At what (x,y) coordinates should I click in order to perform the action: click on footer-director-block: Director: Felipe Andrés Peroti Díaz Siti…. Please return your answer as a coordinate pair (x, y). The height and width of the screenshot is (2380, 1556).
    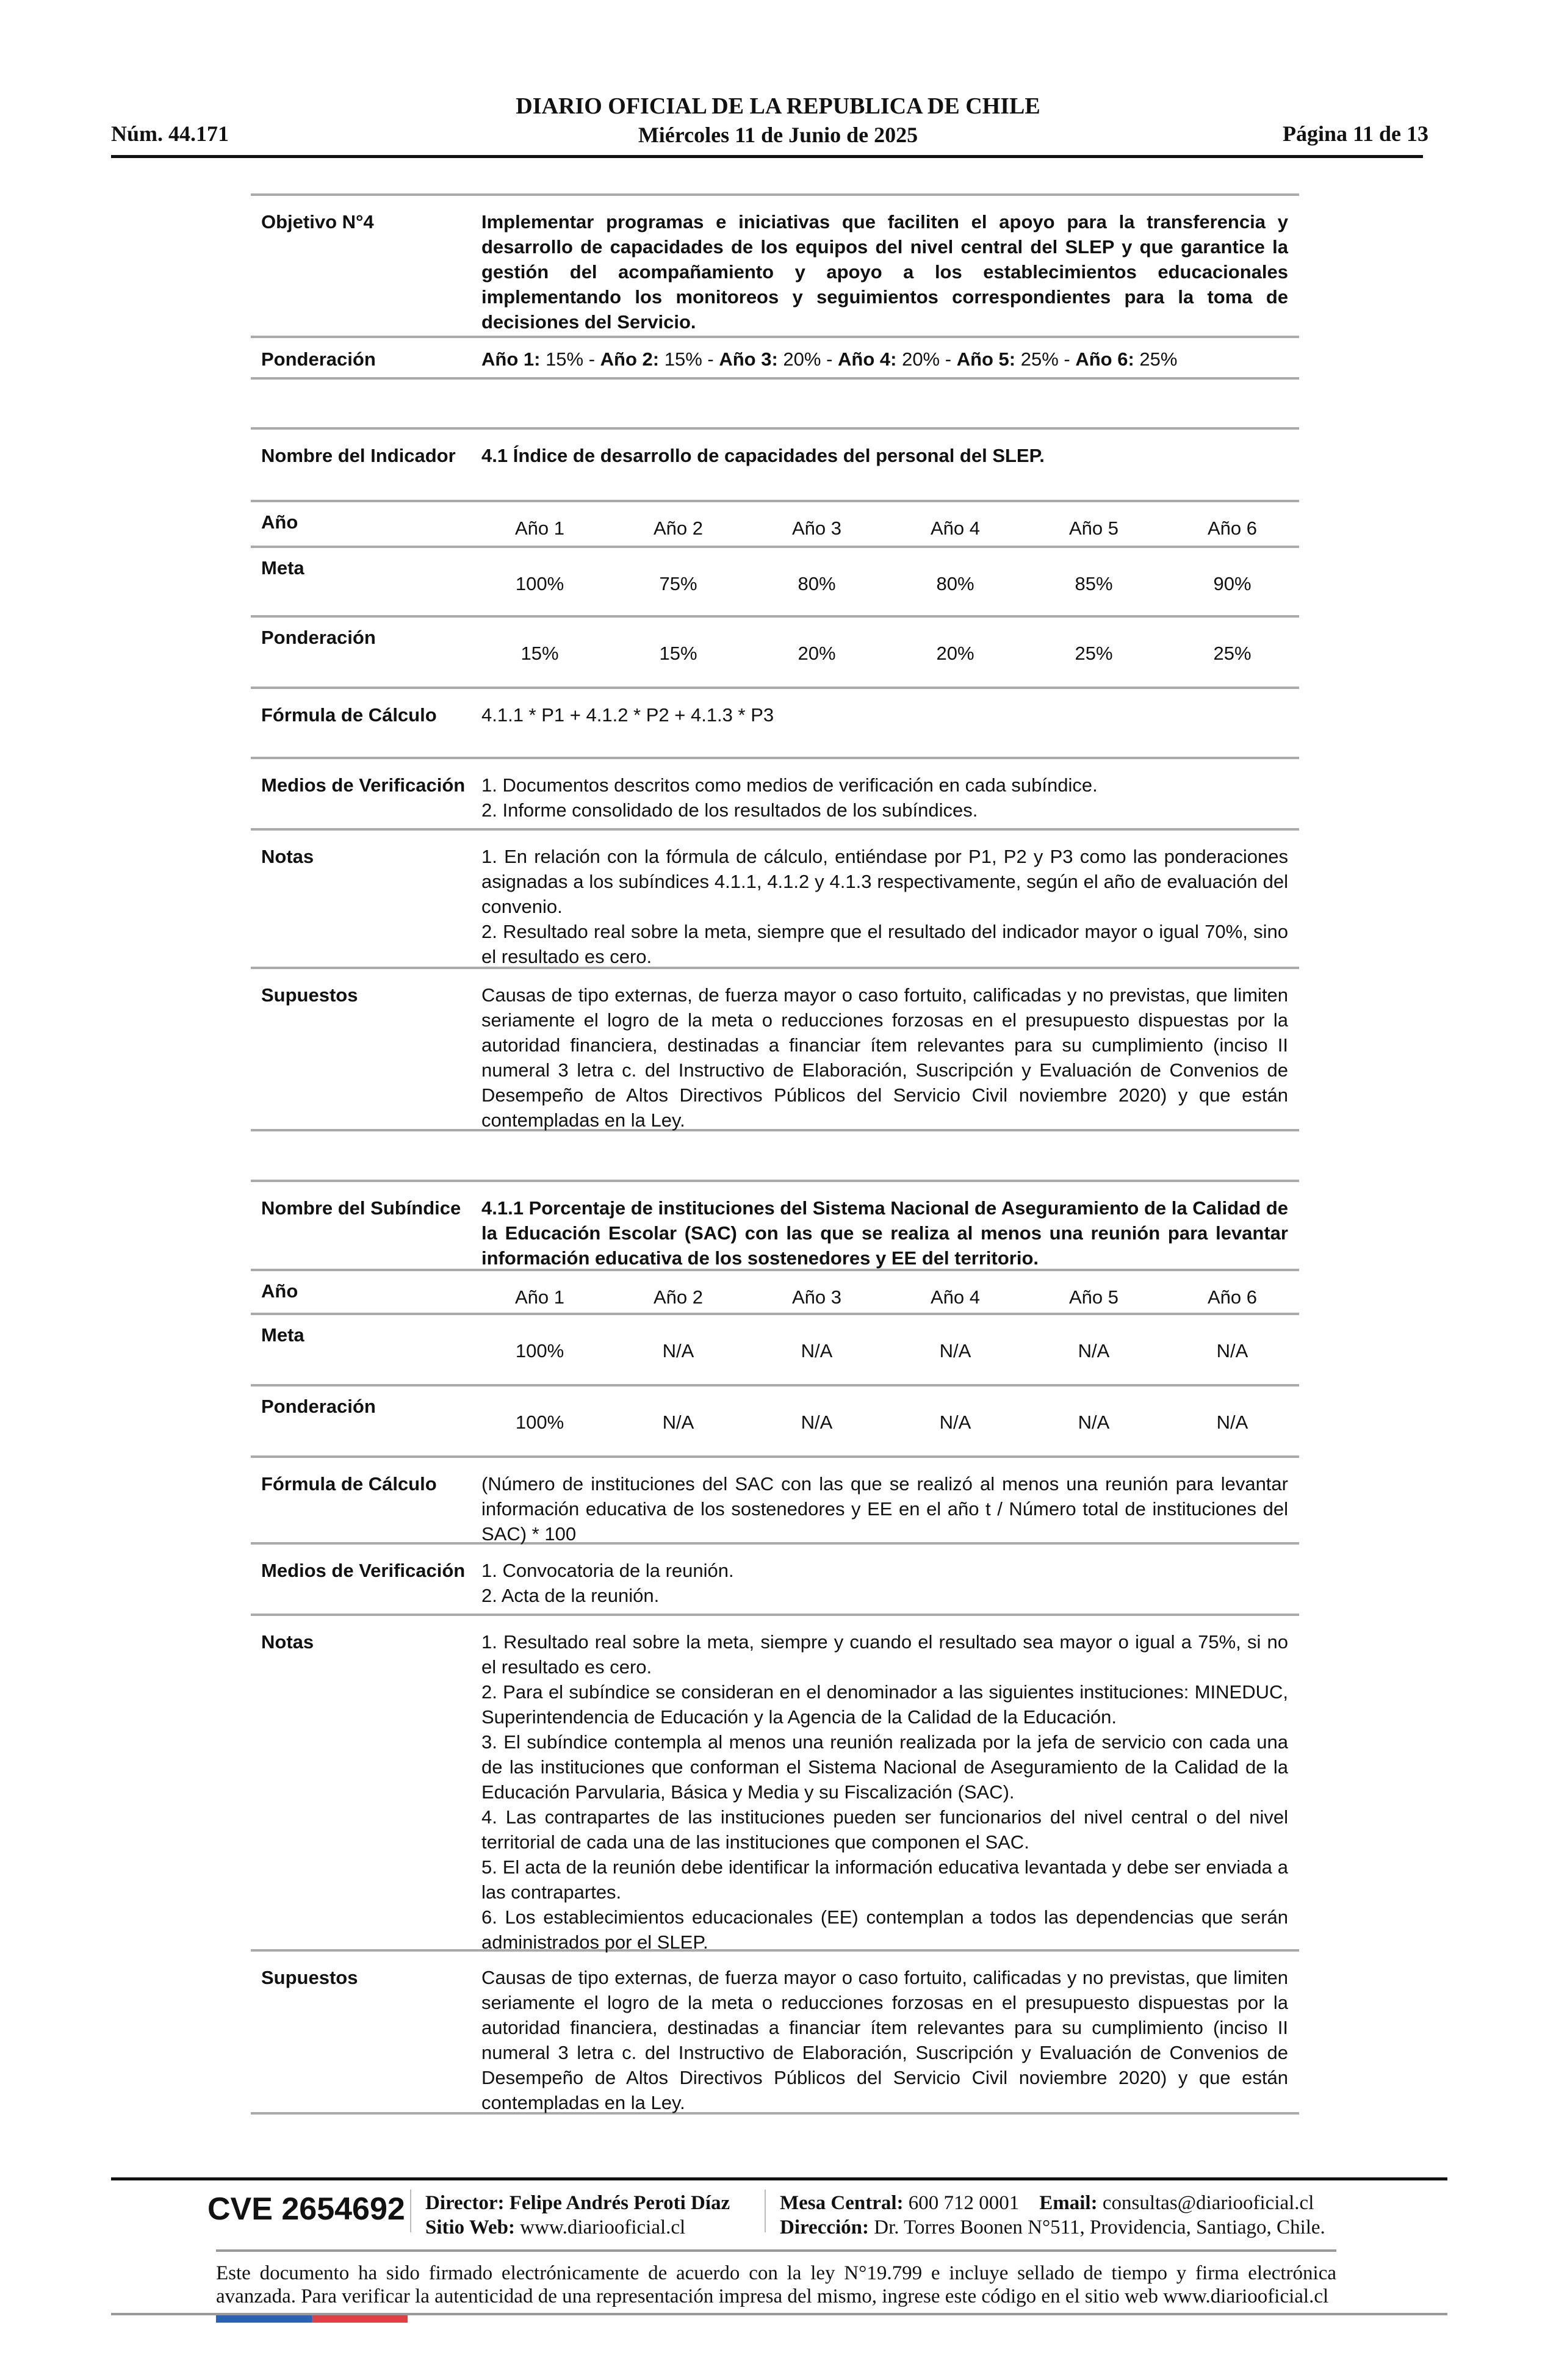
    Looking at the image, I should click on (577, 2215).